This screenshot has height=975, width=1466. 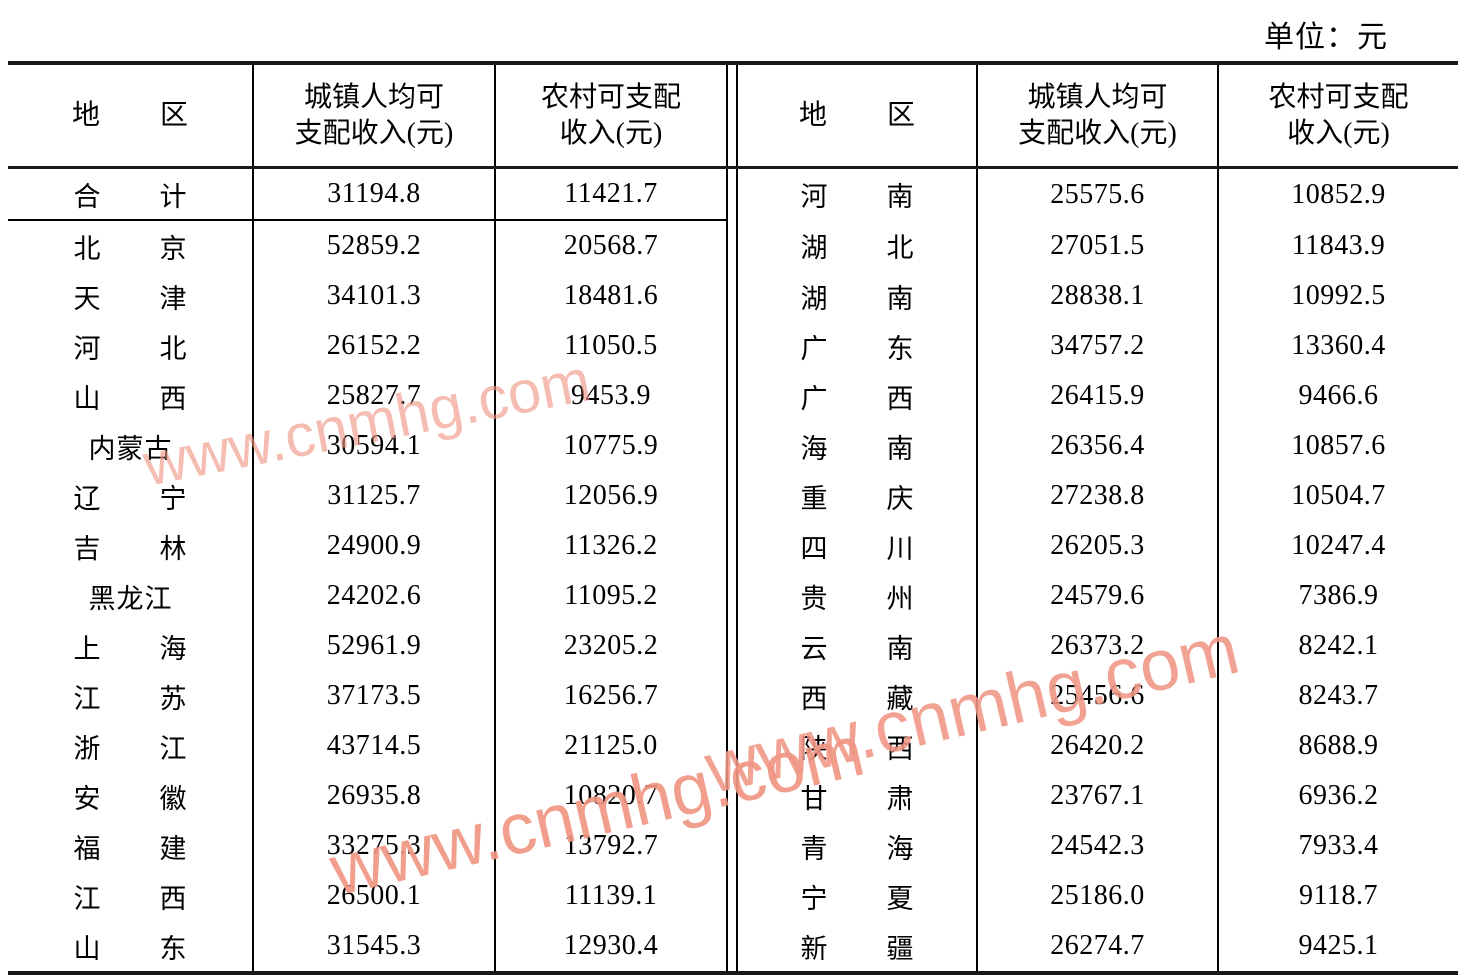 What do you see at coordinates (1337, 596) in the screenshot?
I see `cell-rural-income-right: 7386.9` at bounding box center [1337, 596].